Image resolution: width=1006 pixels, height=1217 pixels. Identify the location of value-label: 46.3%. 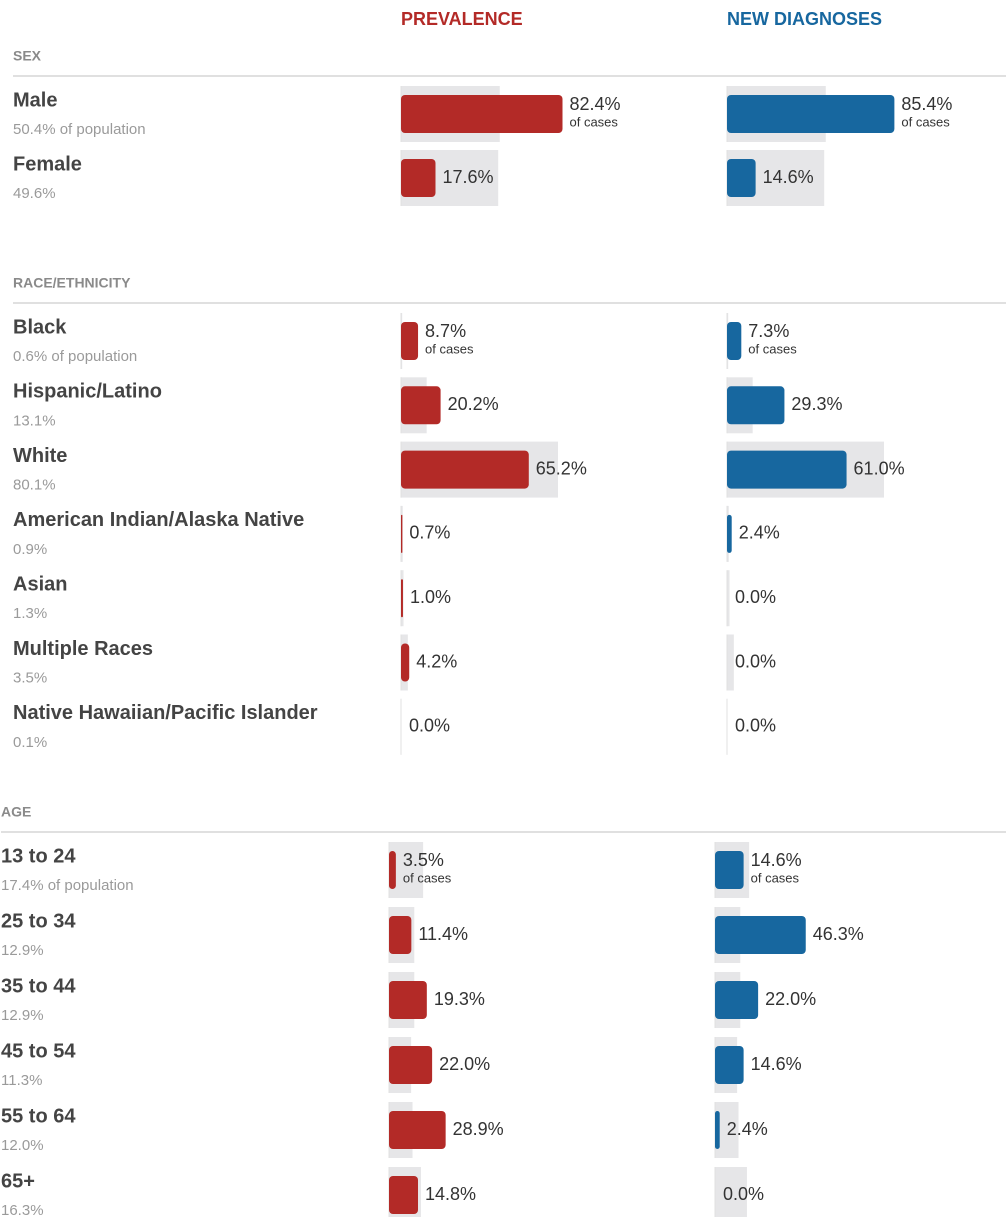
(838, 934).